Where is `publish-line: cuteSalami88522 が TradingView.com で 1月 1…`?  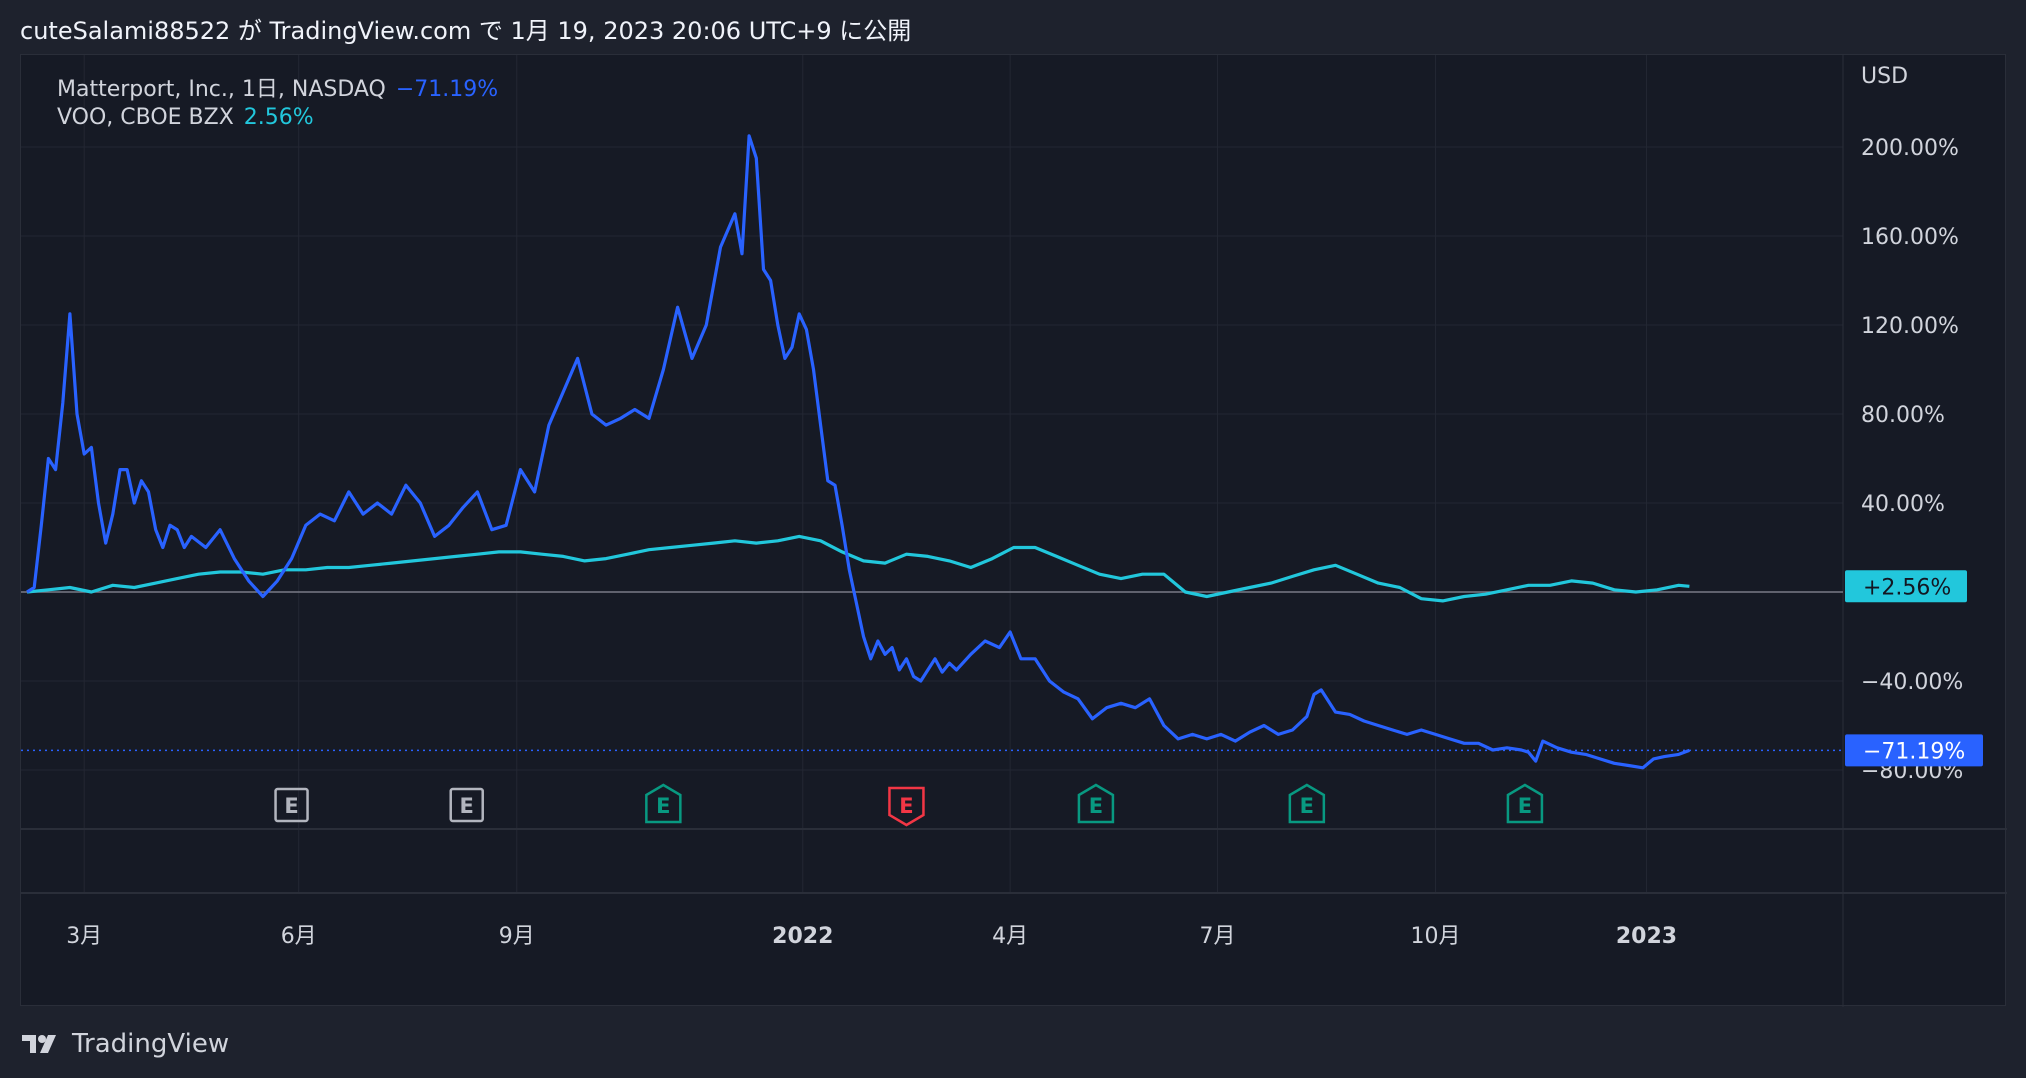 publish-line: cuteSalami88522 が TradingView.com で 1月 1… is located at coordinates (466, 31).